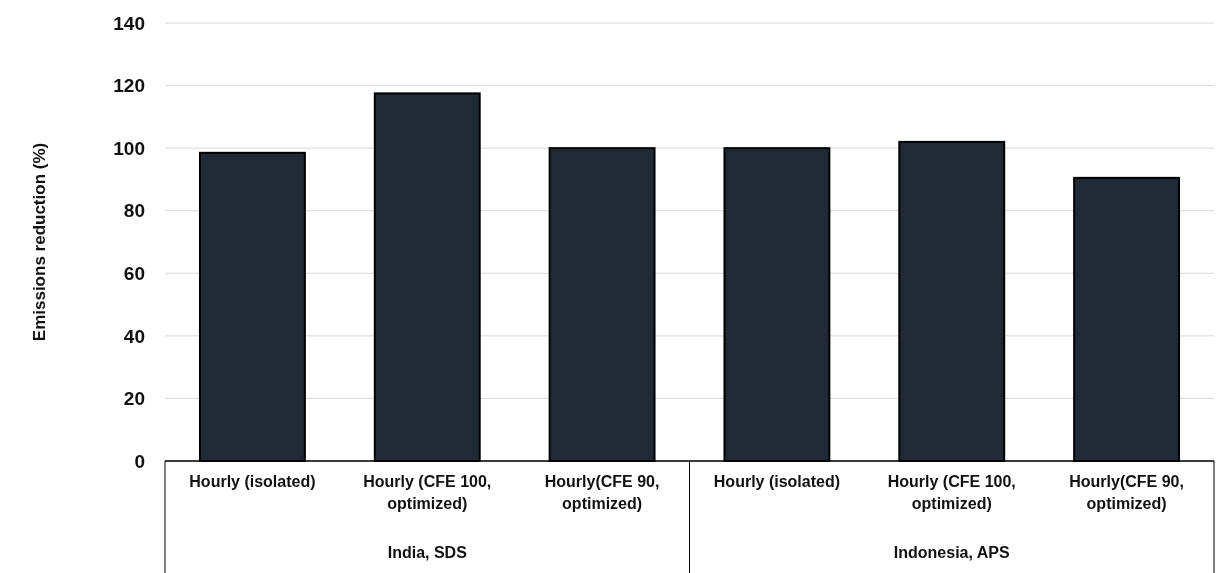 This screenshot has width=1217, height=573. I want to click on y-tick-label: 100, so click(129, 148).